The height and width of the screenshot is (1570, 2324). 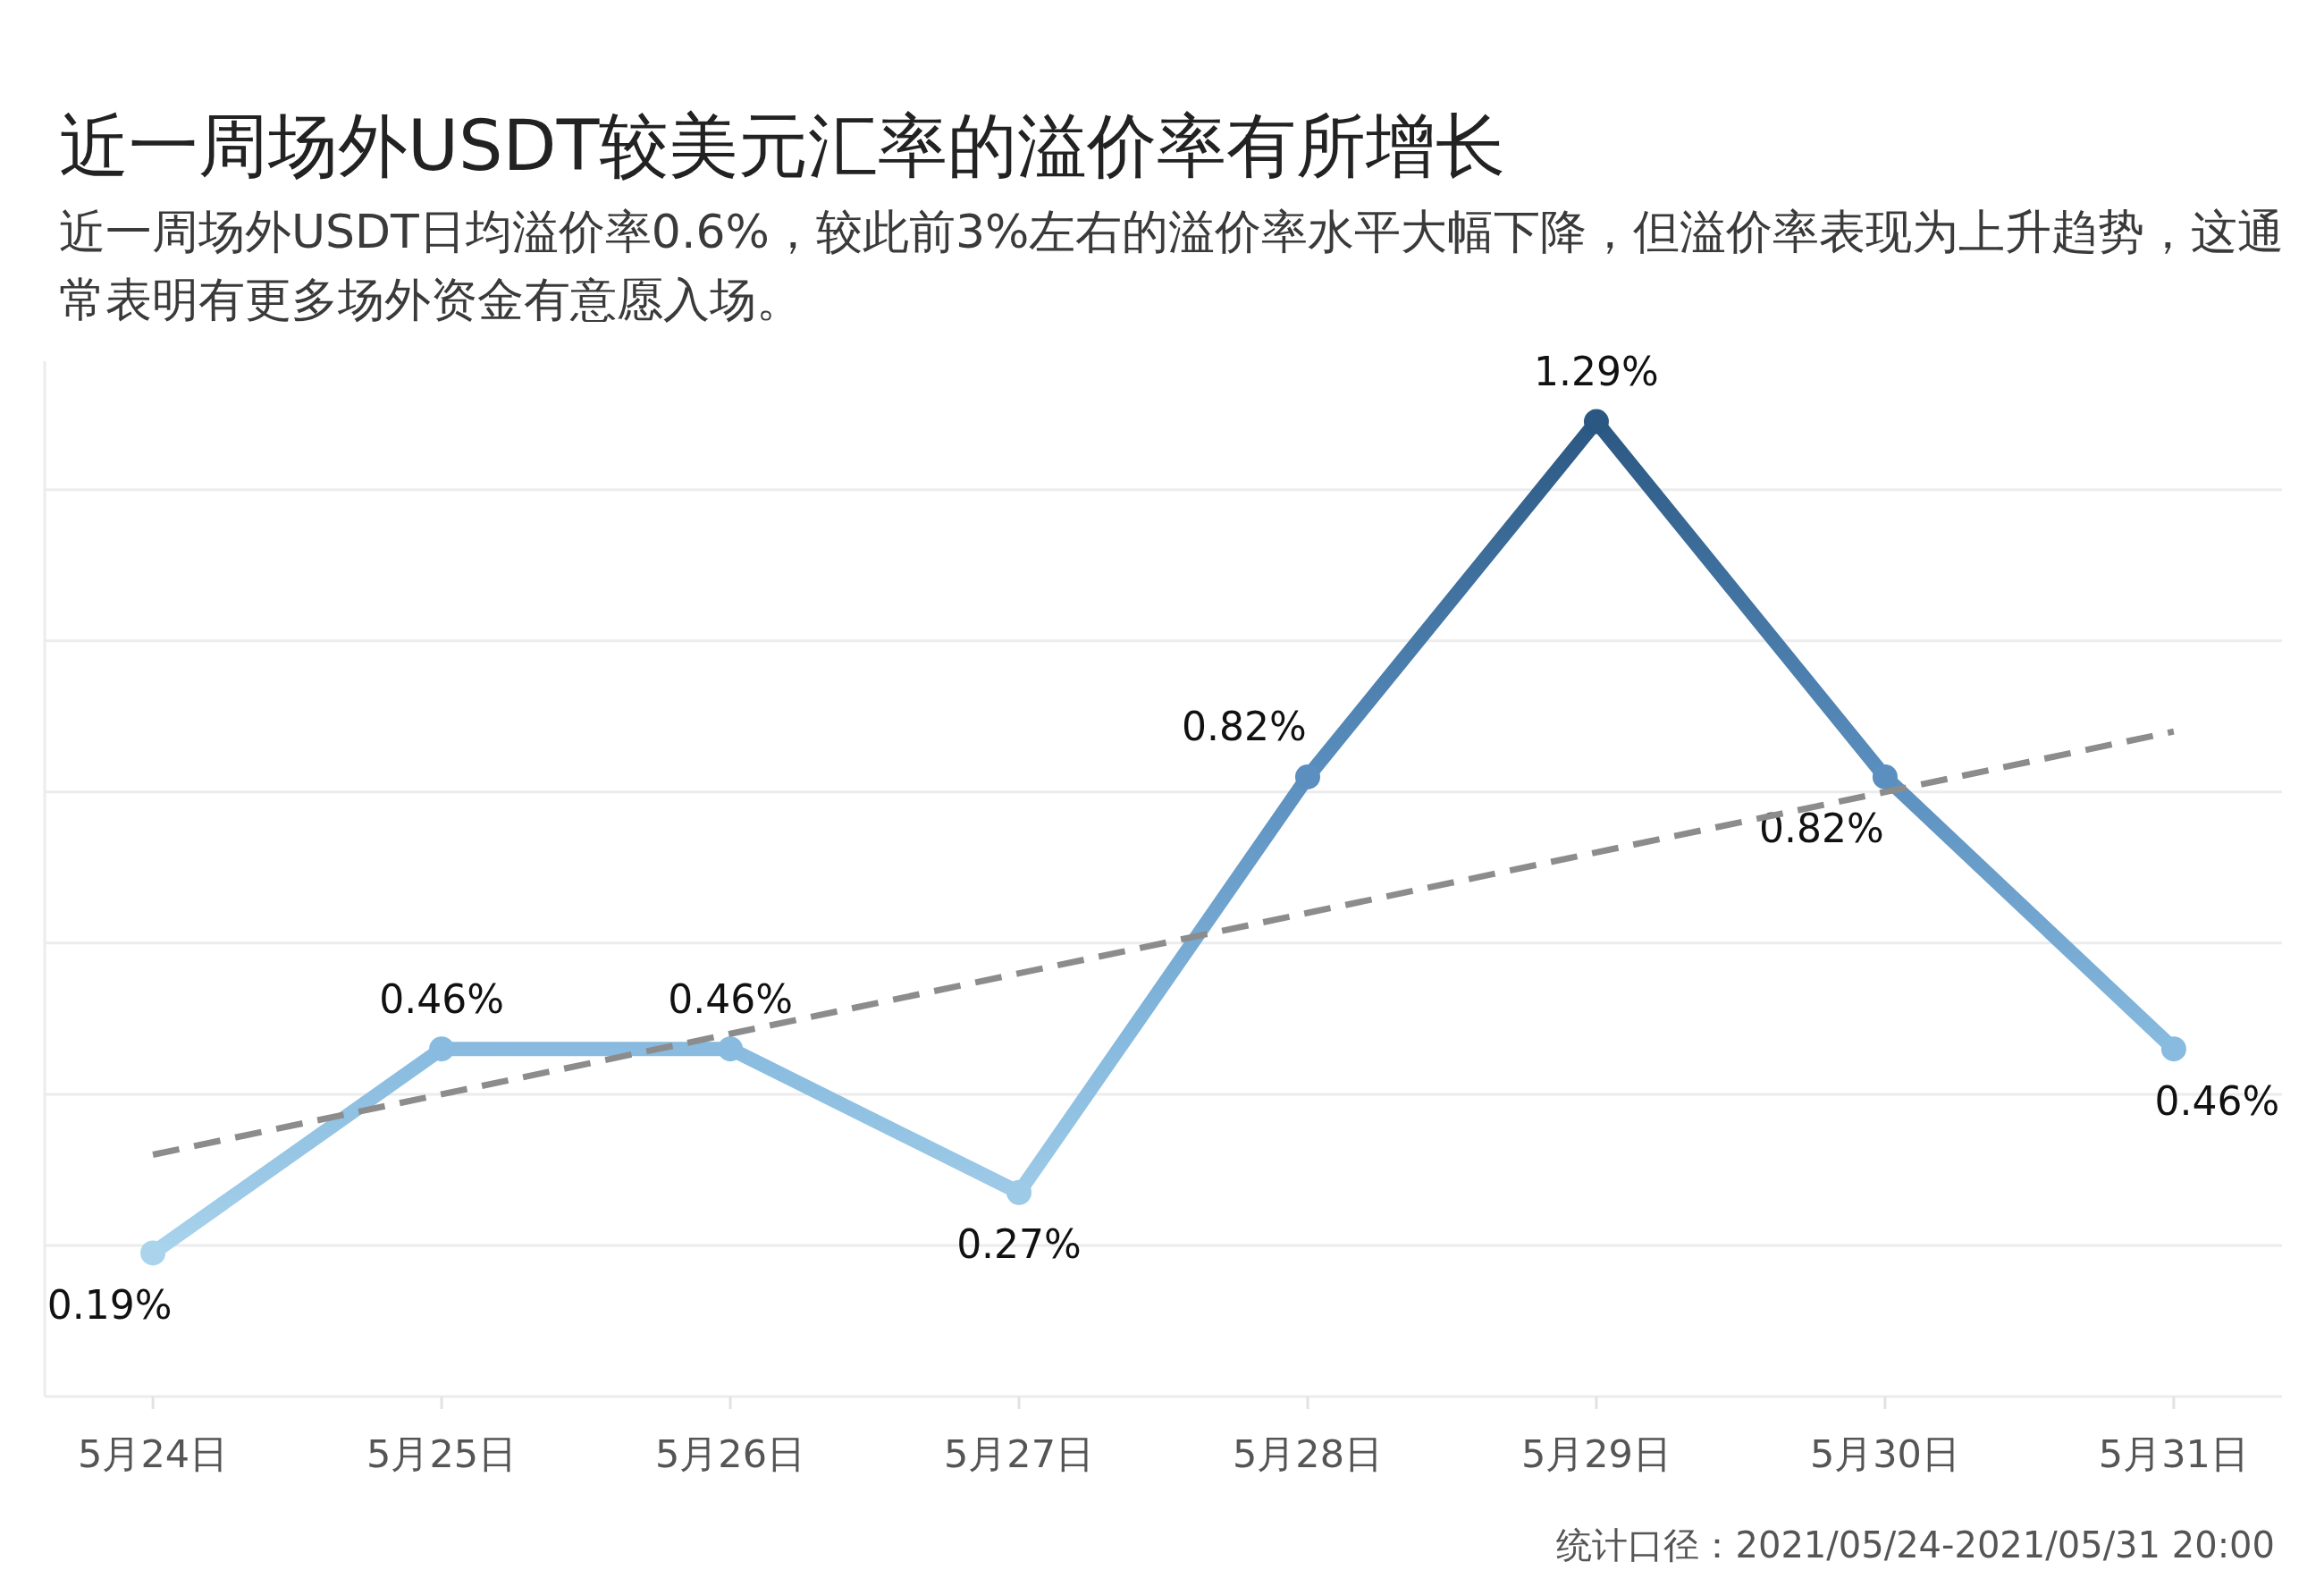 What do you see at coordinates (1019, 1245) in the screenshot?
I see `data-label: 0.27%` at bounding box center [1019, 1245].